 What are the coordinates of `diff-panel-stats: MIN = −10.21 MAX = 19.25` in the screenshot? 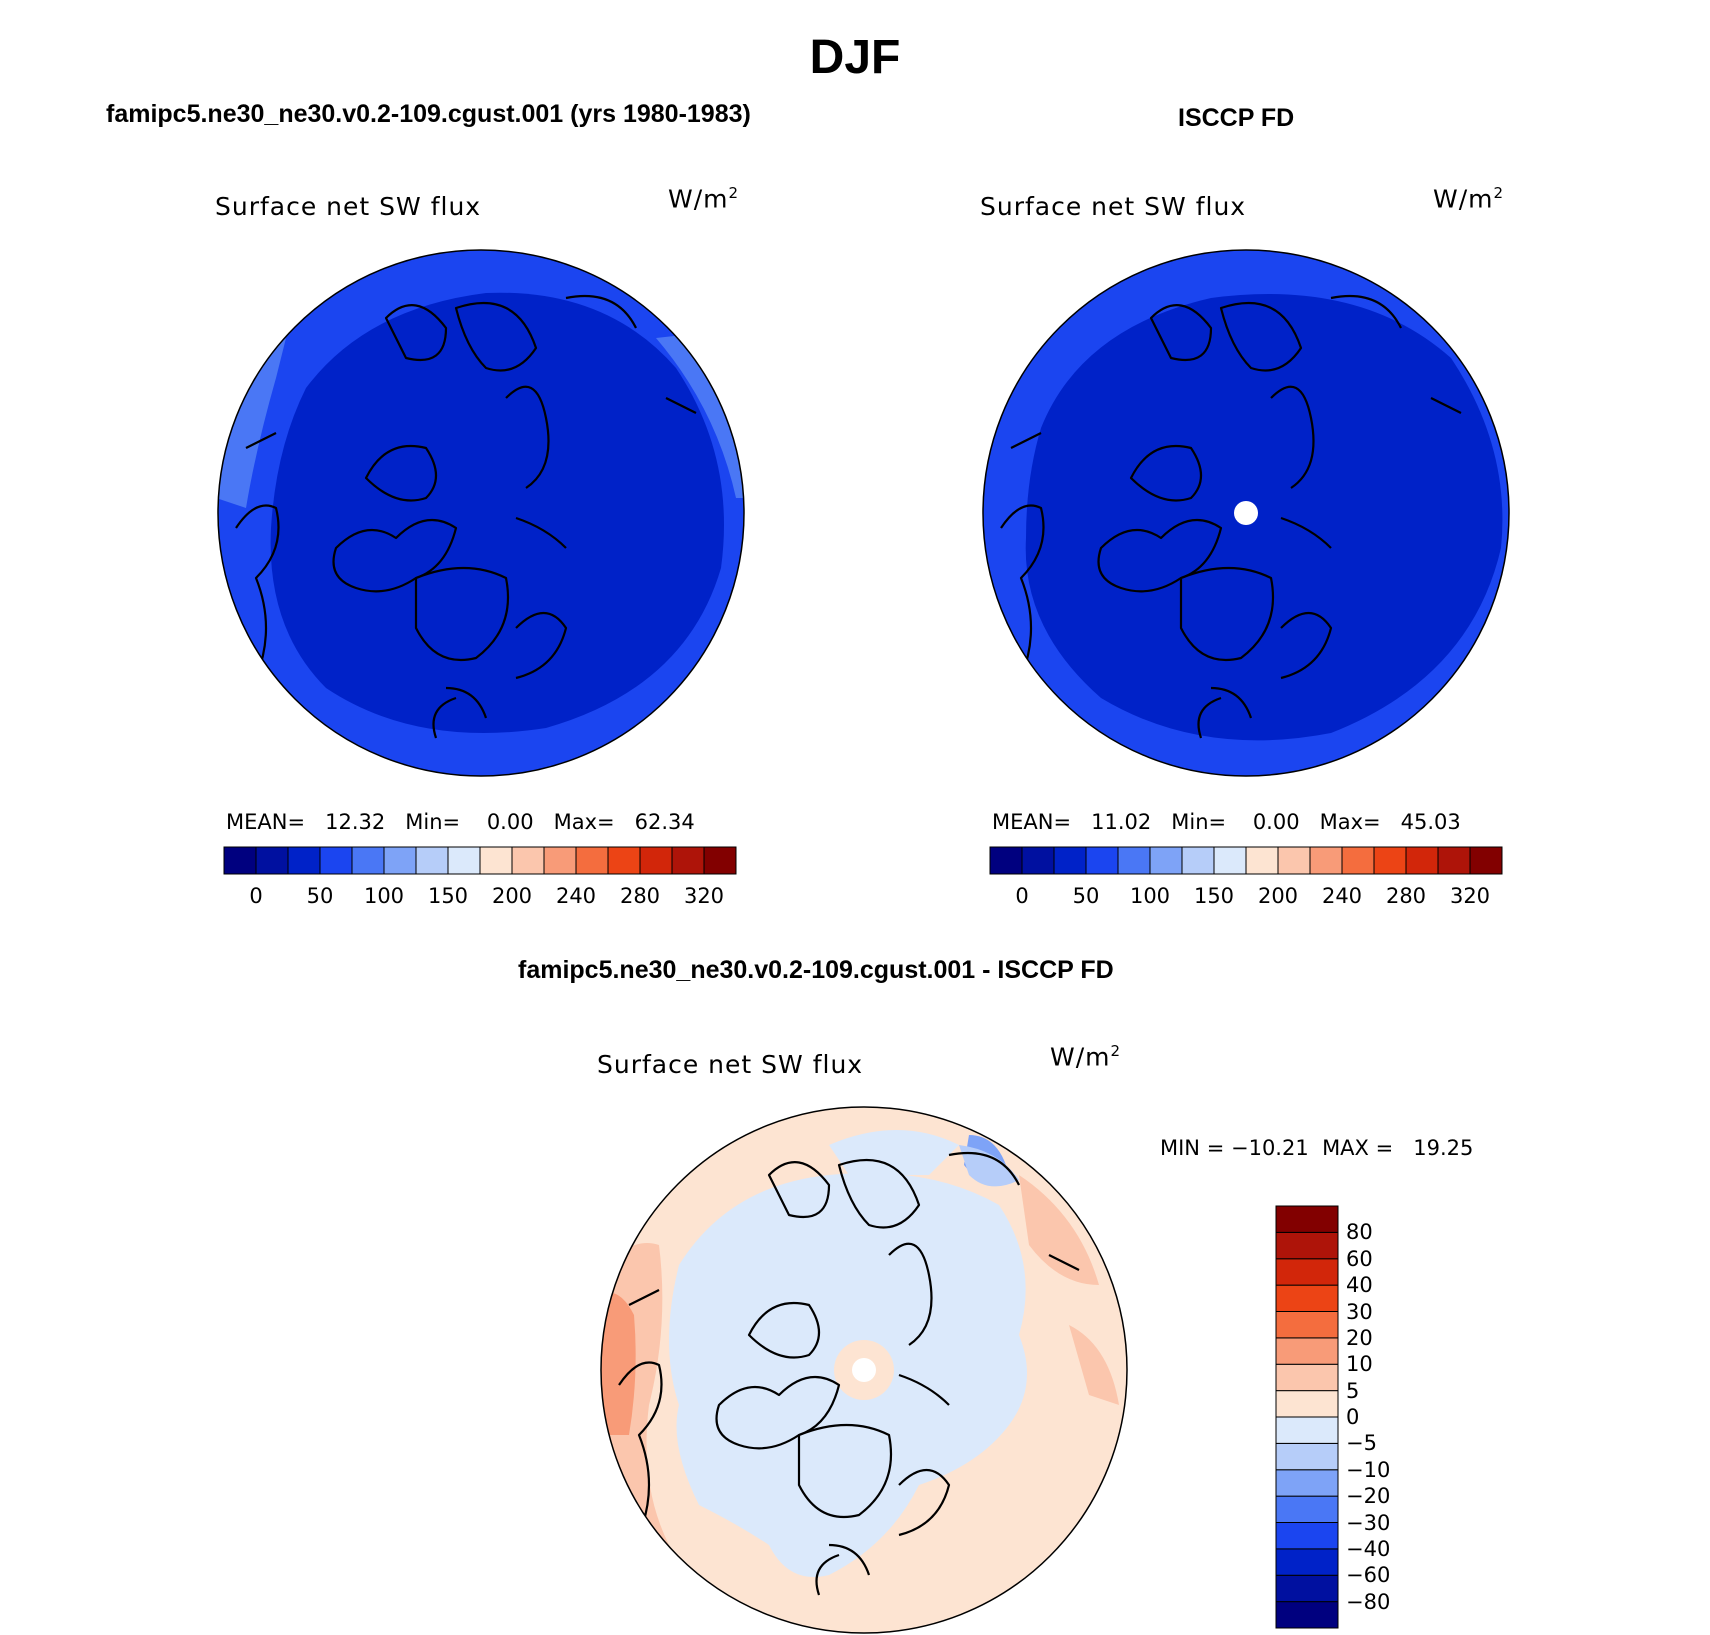 It's located at (1317, 1148).